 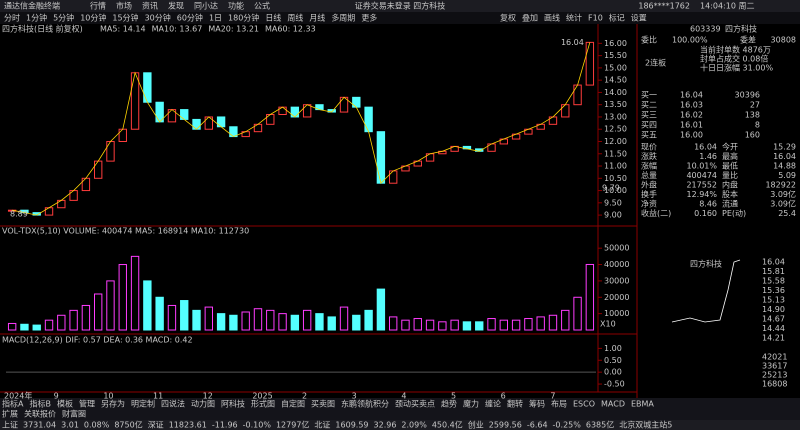 I want to click on quote-value: 12.94%, so click(x=701, y=194).